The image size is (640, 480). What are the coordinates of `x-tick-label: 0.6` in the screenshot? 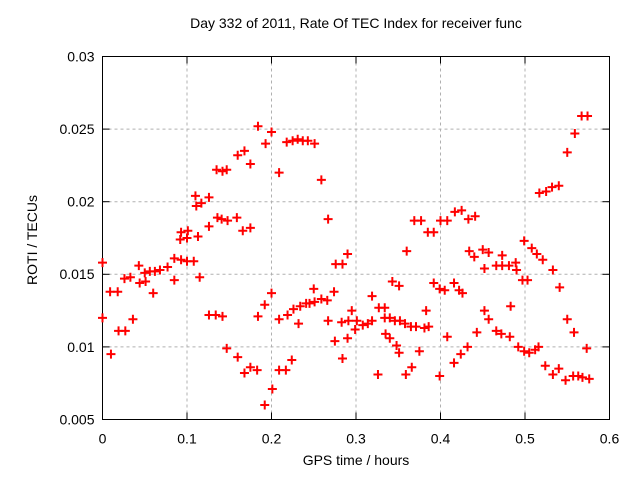 It's located at (610, 439).